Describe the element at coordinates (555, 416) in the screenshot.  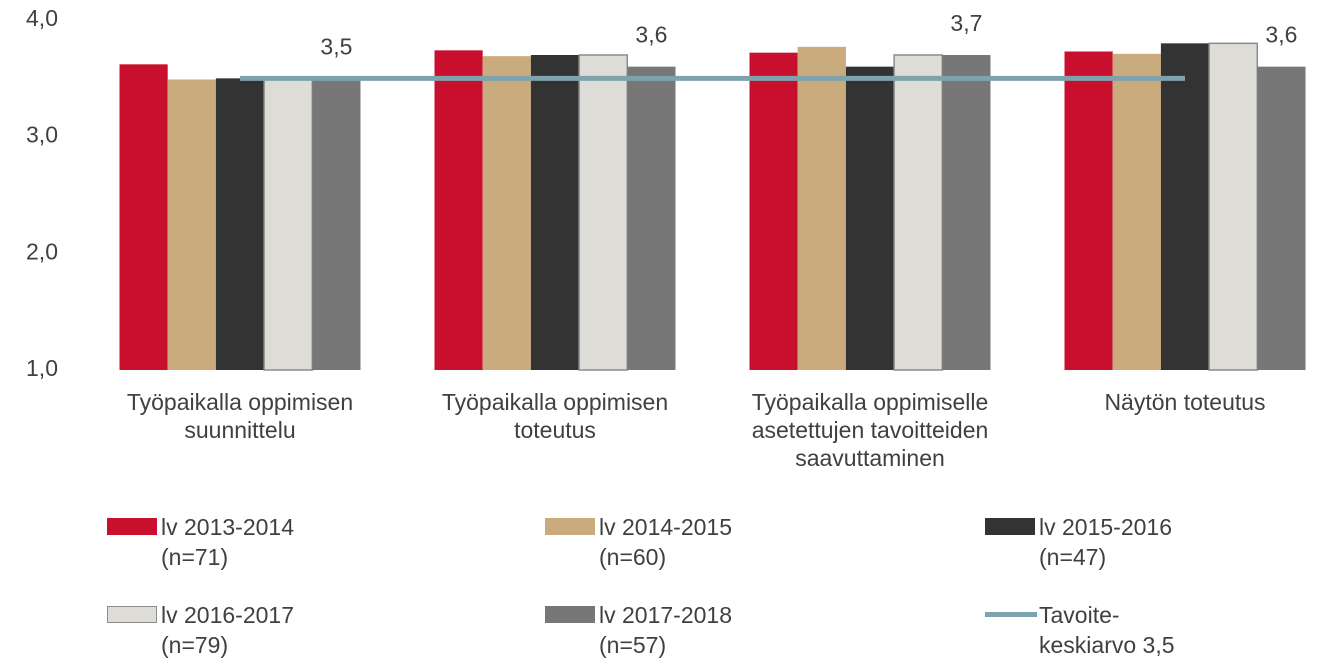
I see `x-tick-label: Työpaikalla oppimisen toteutus` at that location.